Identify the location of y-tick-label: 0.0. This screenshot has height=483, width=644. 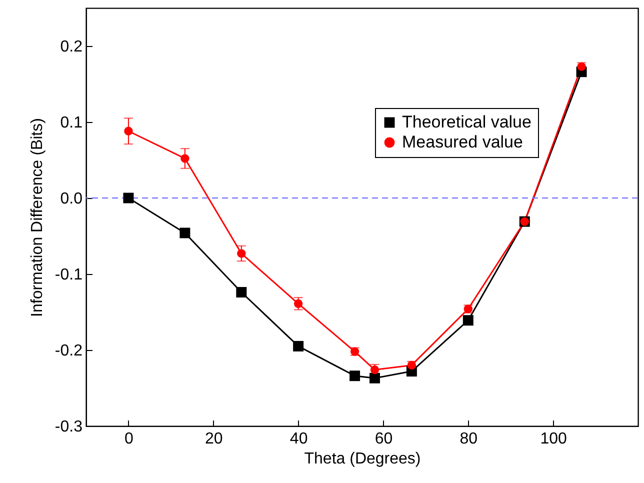
(71, 199).